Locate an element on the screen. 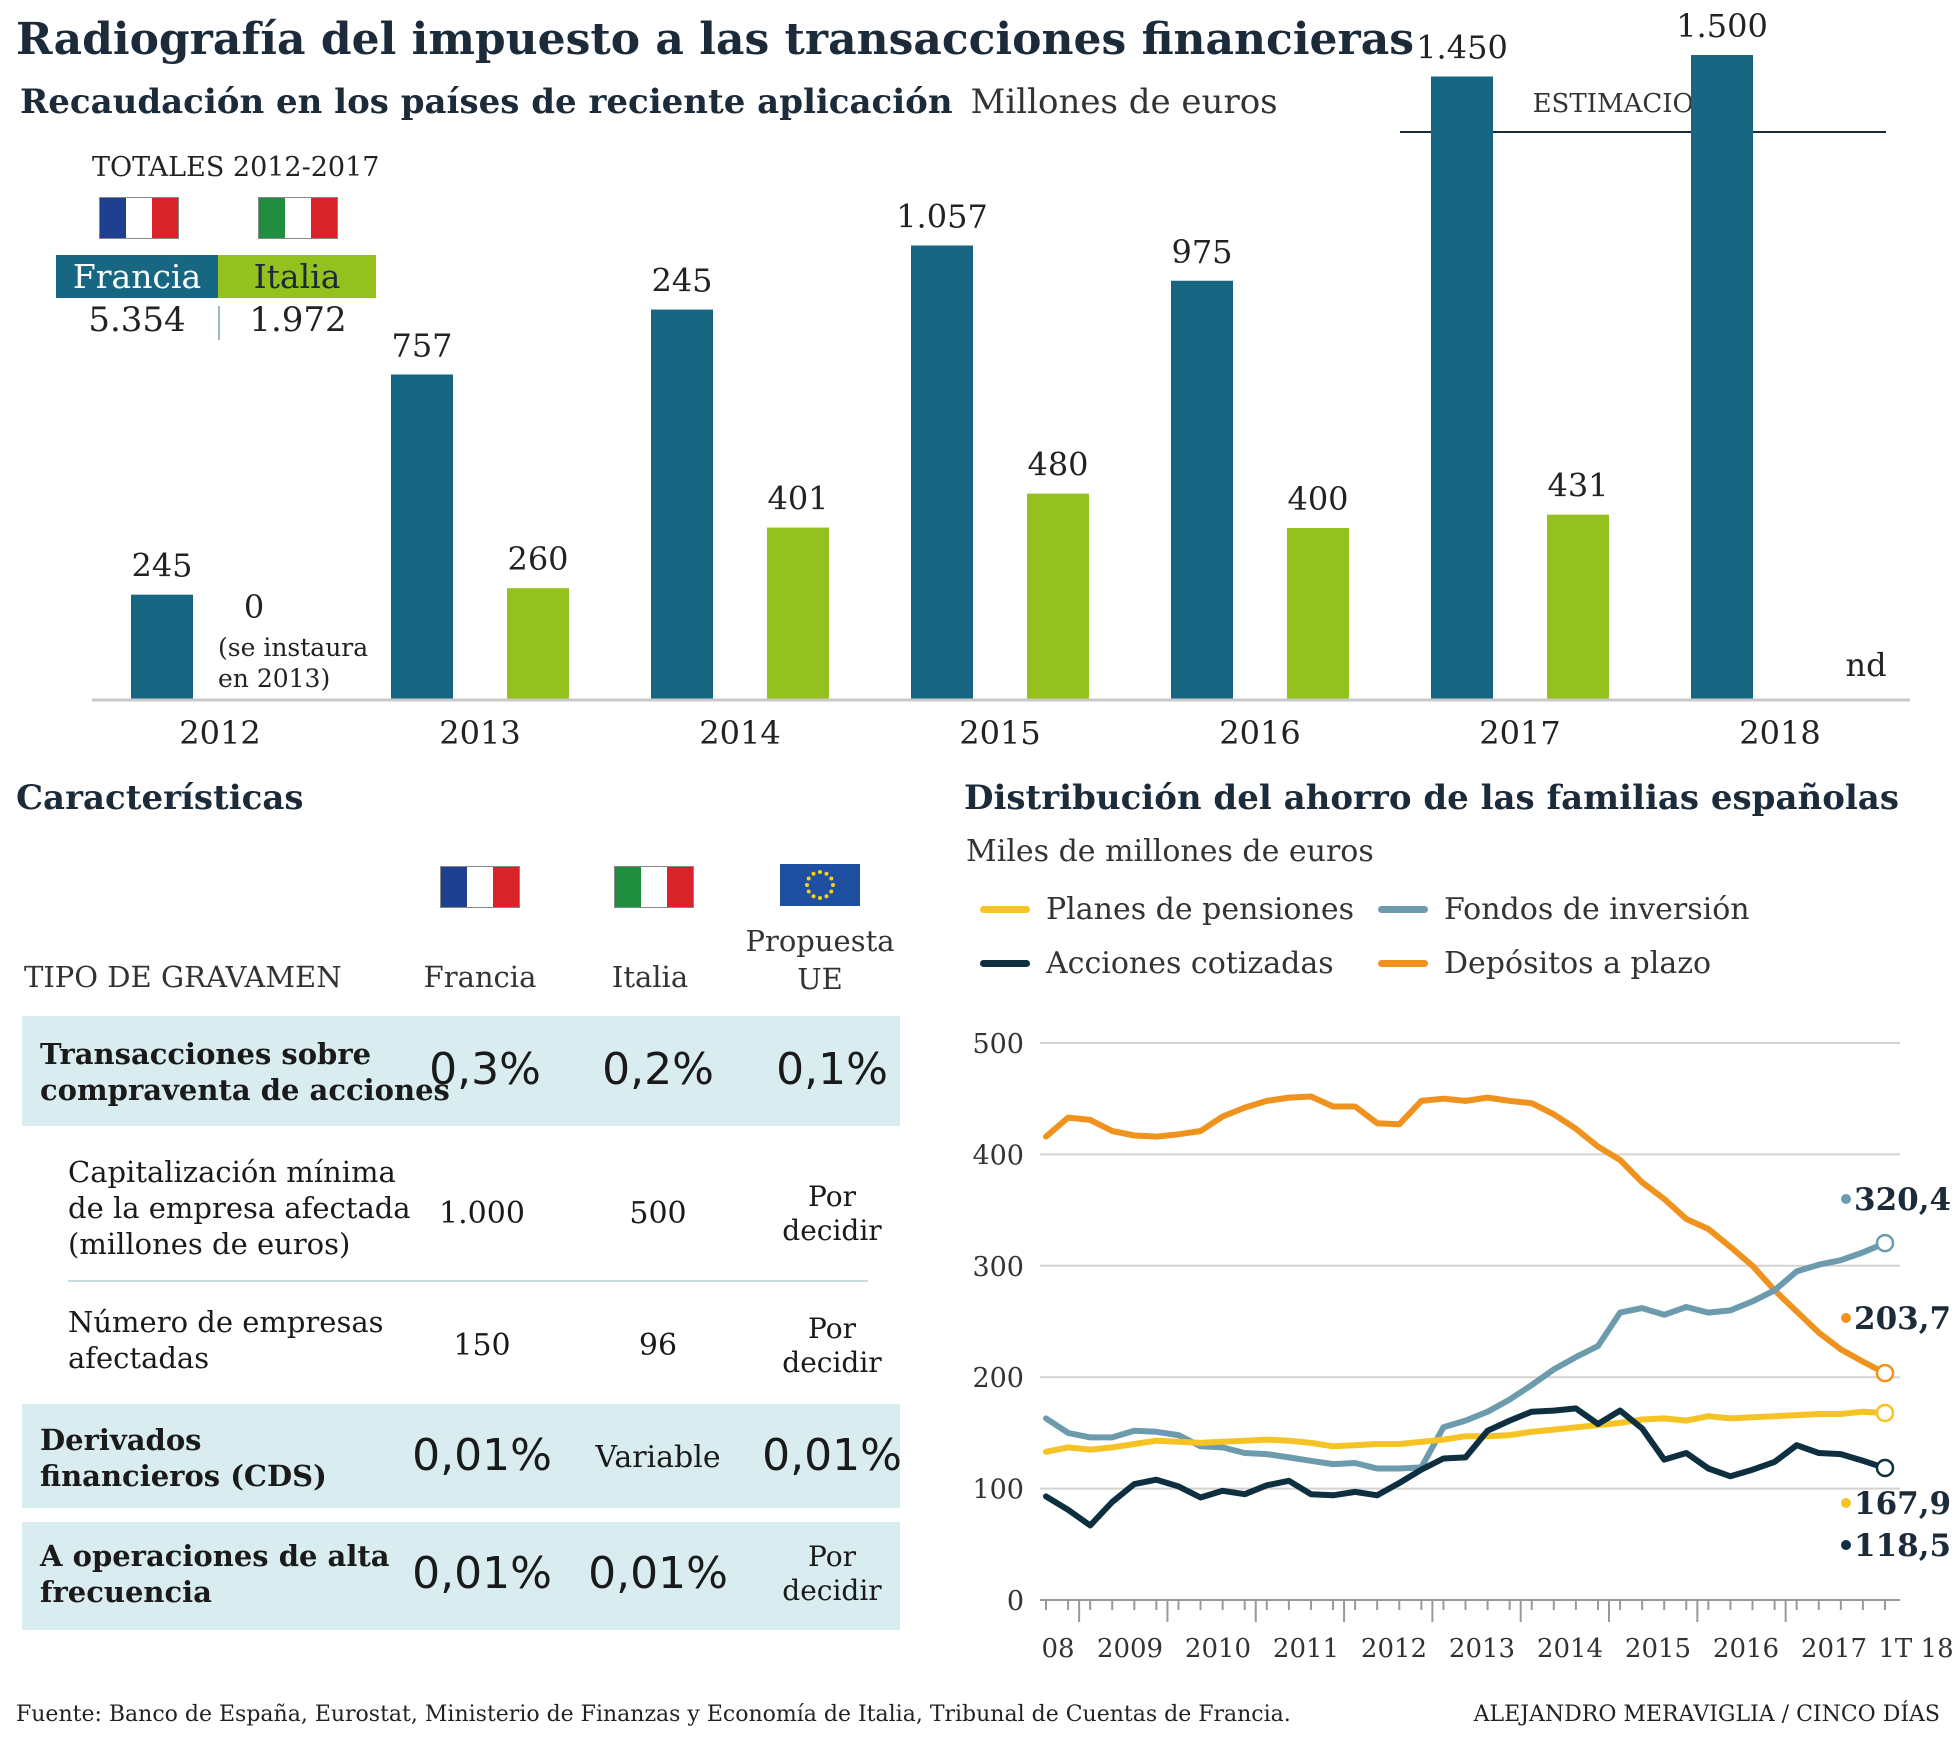 The width and height of the screenshot is (1960, 1740). cell-italia: Variable is located at coordinates (658, 1457).